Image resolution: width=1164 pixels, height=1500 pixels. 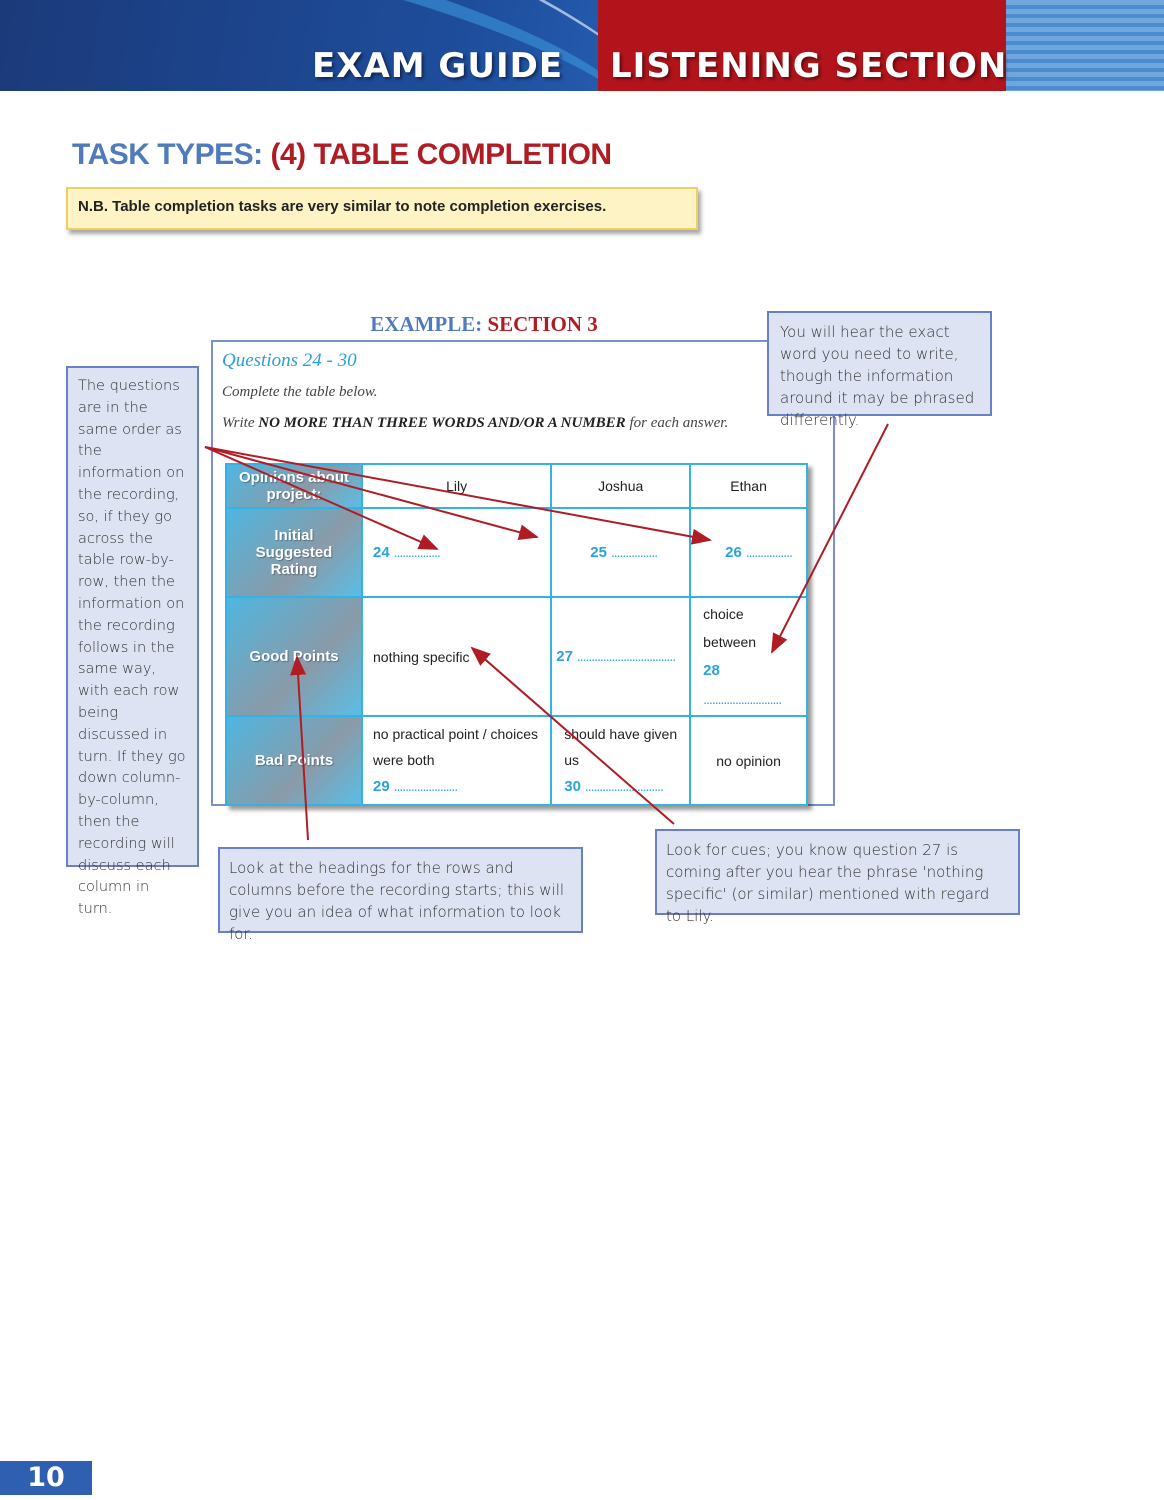 What do you see at coordinates (456, 656) in the screenshot?
I see `cell: nothing specific` at bounding box center [456, 656].